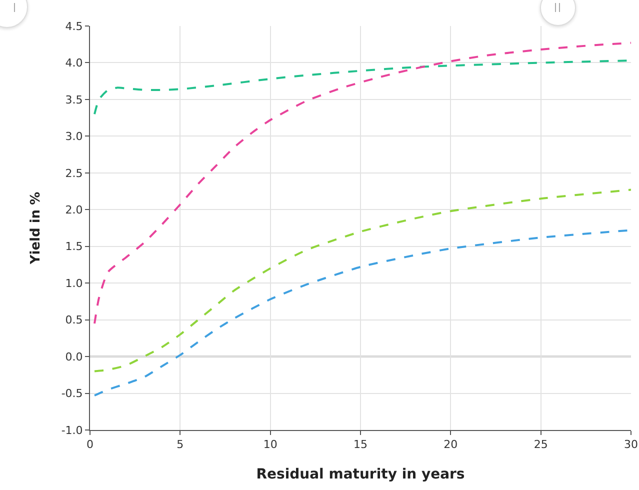  Describe the element at coordinates (72, 430) in the screenshot. I see `y-tick-label: -1.0` at that location.